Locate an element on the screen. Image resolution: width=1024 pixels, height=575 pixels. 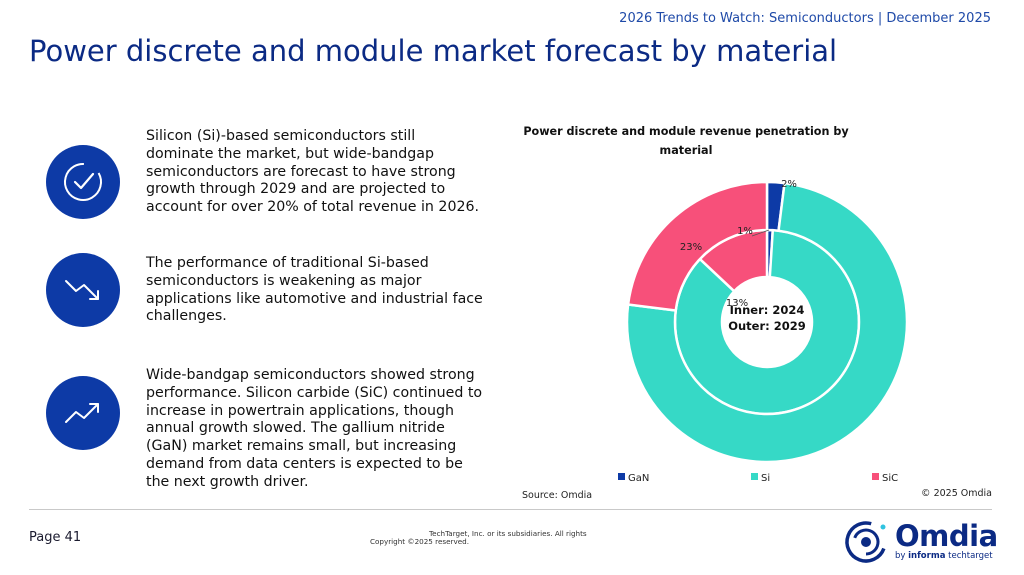
slice-label-inner-gan: 1% is located at coordinates (745, 231).